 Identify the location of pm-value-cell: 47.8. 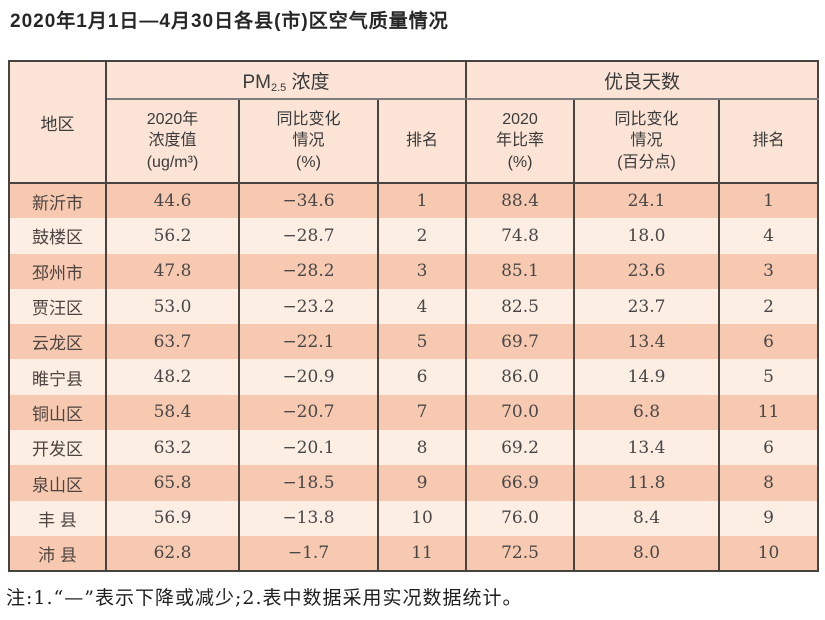
(172, 271).